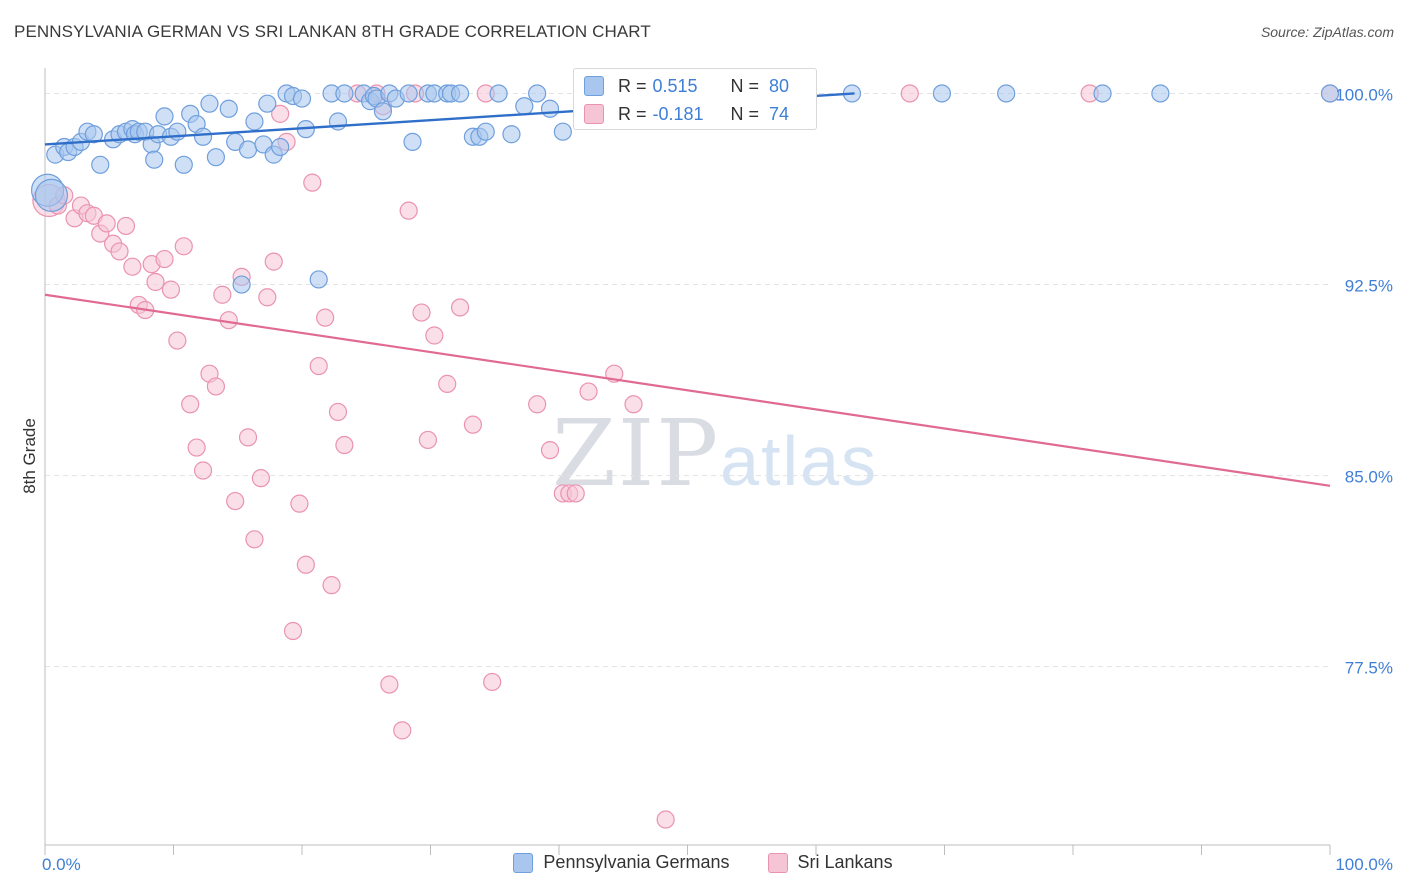 The height and width of the screenshot is (892, 1406). What do you see at coordinates (678, 113) in the screenshot?
I see `r-value: -0.181` at bounding box center [678, 113].